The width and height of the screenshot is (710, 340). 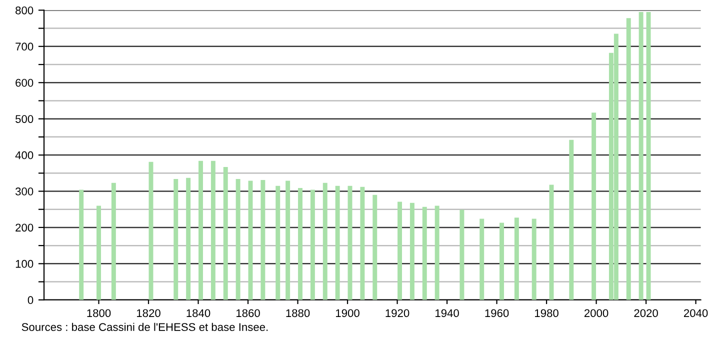 What do you see at coordinates (145, 327) in the screenshot?
I see `source-note: Sources : base Cassini de l'EHESS et base Insee.` at bounding box center [145, 327].